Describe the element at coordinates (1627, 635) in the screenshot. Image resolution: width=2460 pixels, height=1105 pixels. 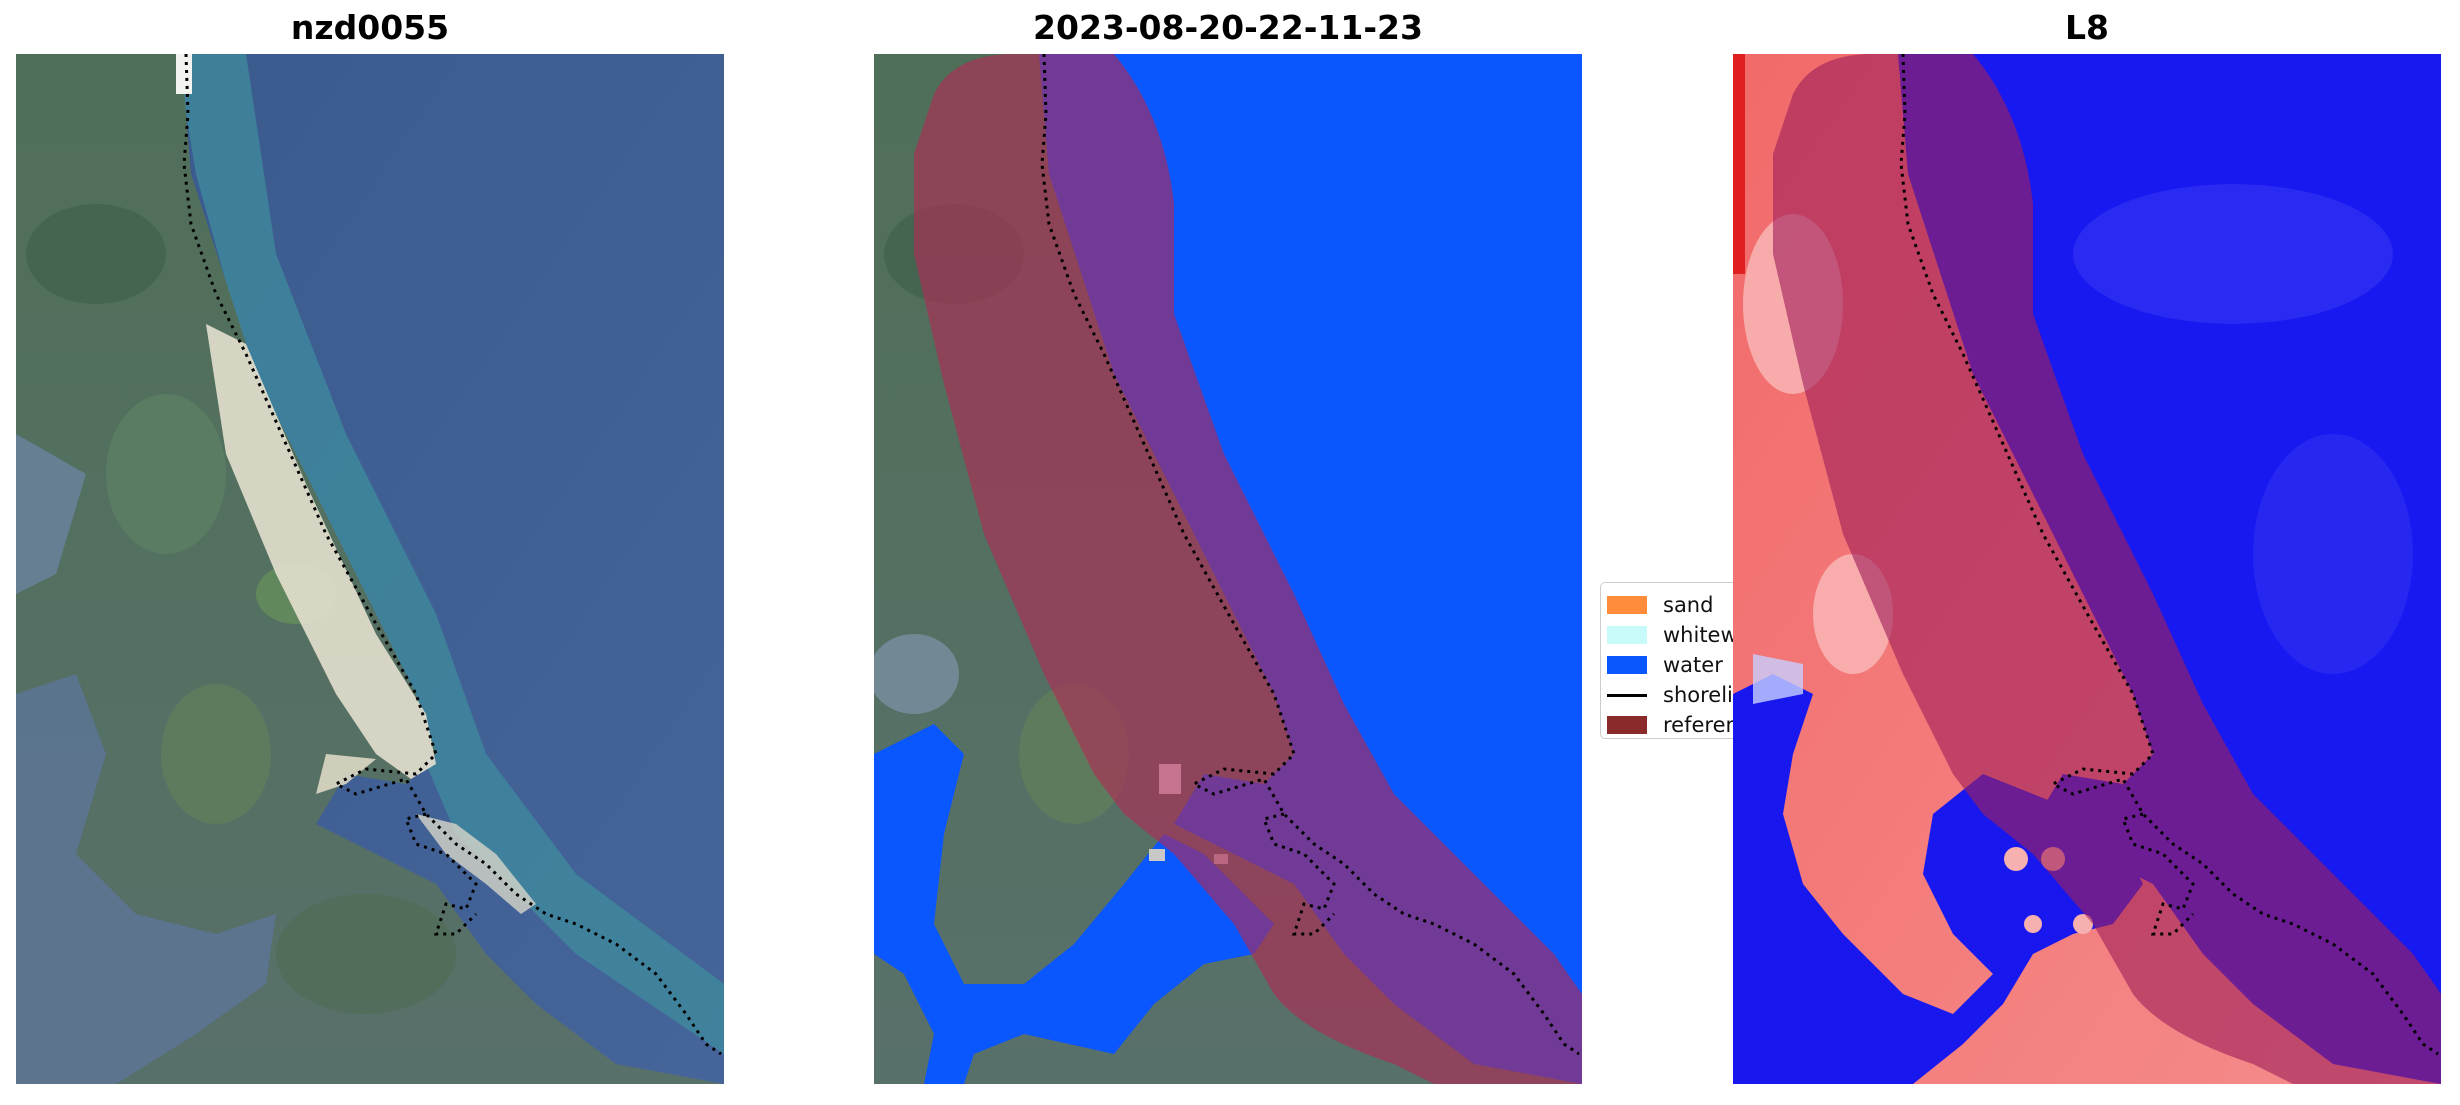
I see `legend-swatch-whitewater` at that location.